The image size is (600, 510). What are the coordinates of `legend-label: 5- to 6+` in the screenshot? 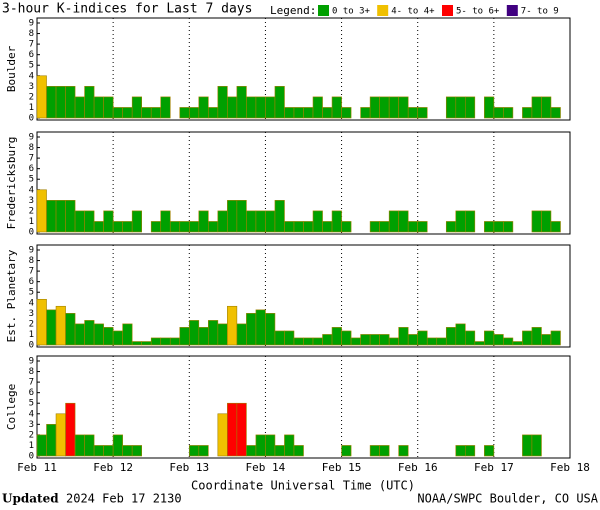 It's located at (478, 12).